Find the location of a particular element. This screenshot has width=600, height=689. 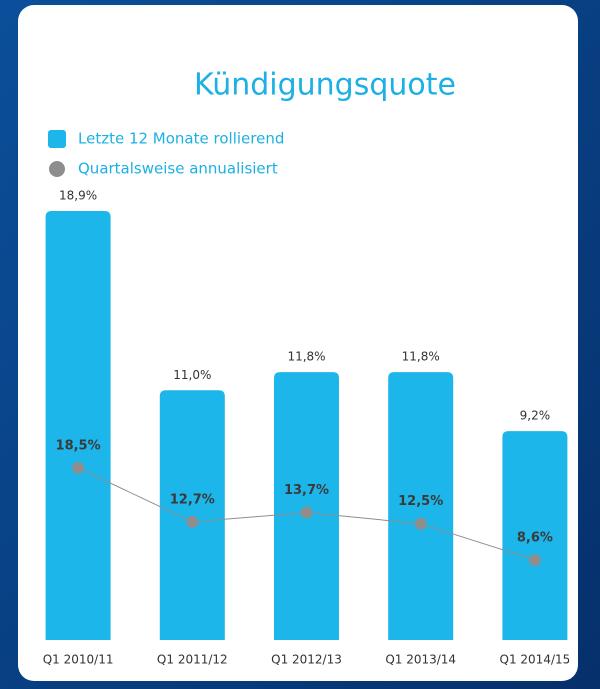

x-tick-label: Q1 2014/15 is located at coordinates (535, 660).